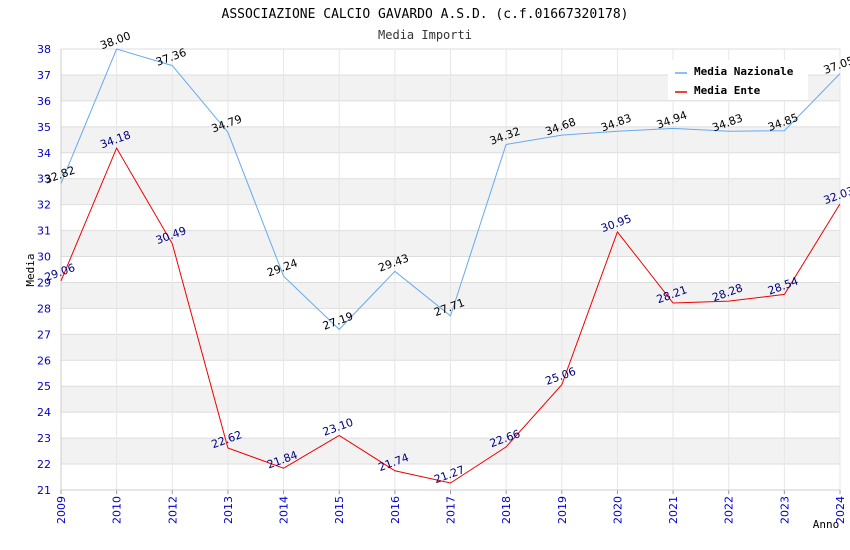  Describe the element at coordinates (44, 334) in the screenshot. I see `y-tick-label: 27` at that location.